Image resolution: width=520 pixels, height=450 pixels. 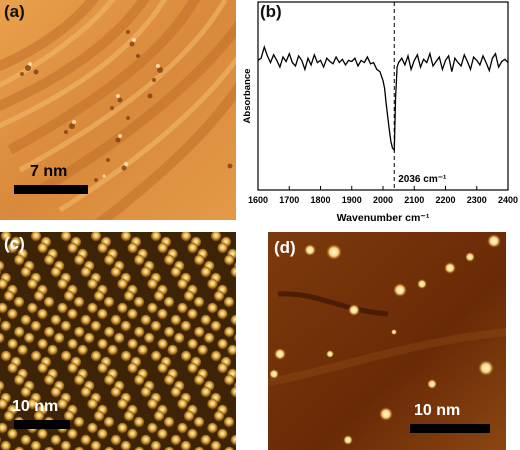 What do you see at coordinates (49, 171) in the screenshot?
I see `panel-a-scale-label: 7 nm` at bounding box center [49, 171].